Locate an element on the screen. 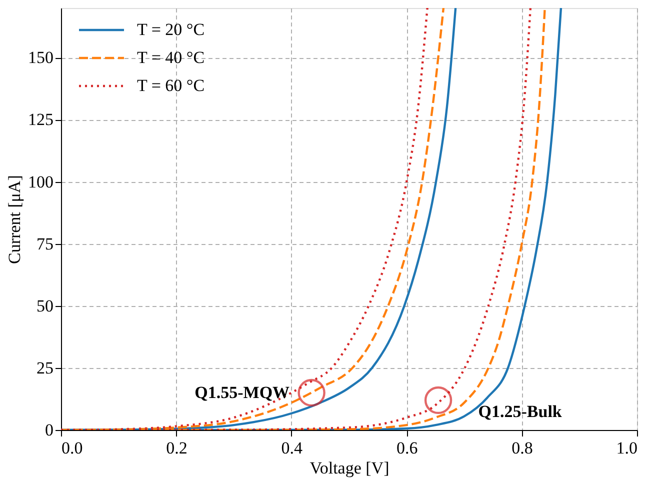 This screenshot has width=668, height=481. x-tick-label: 0.8 is located at coordinates (522, 448).